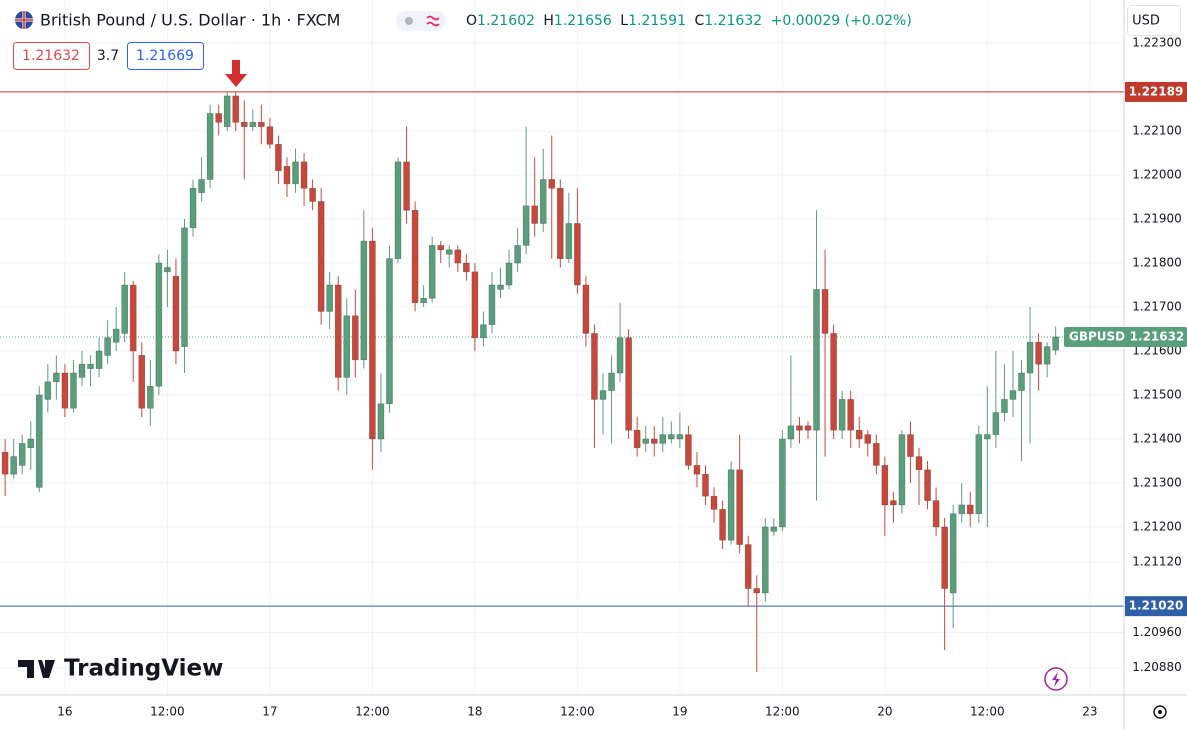 This screenshot has width=1187, height=730. I want to click on y-tick-label: 1.20960, so click(1157, 632).